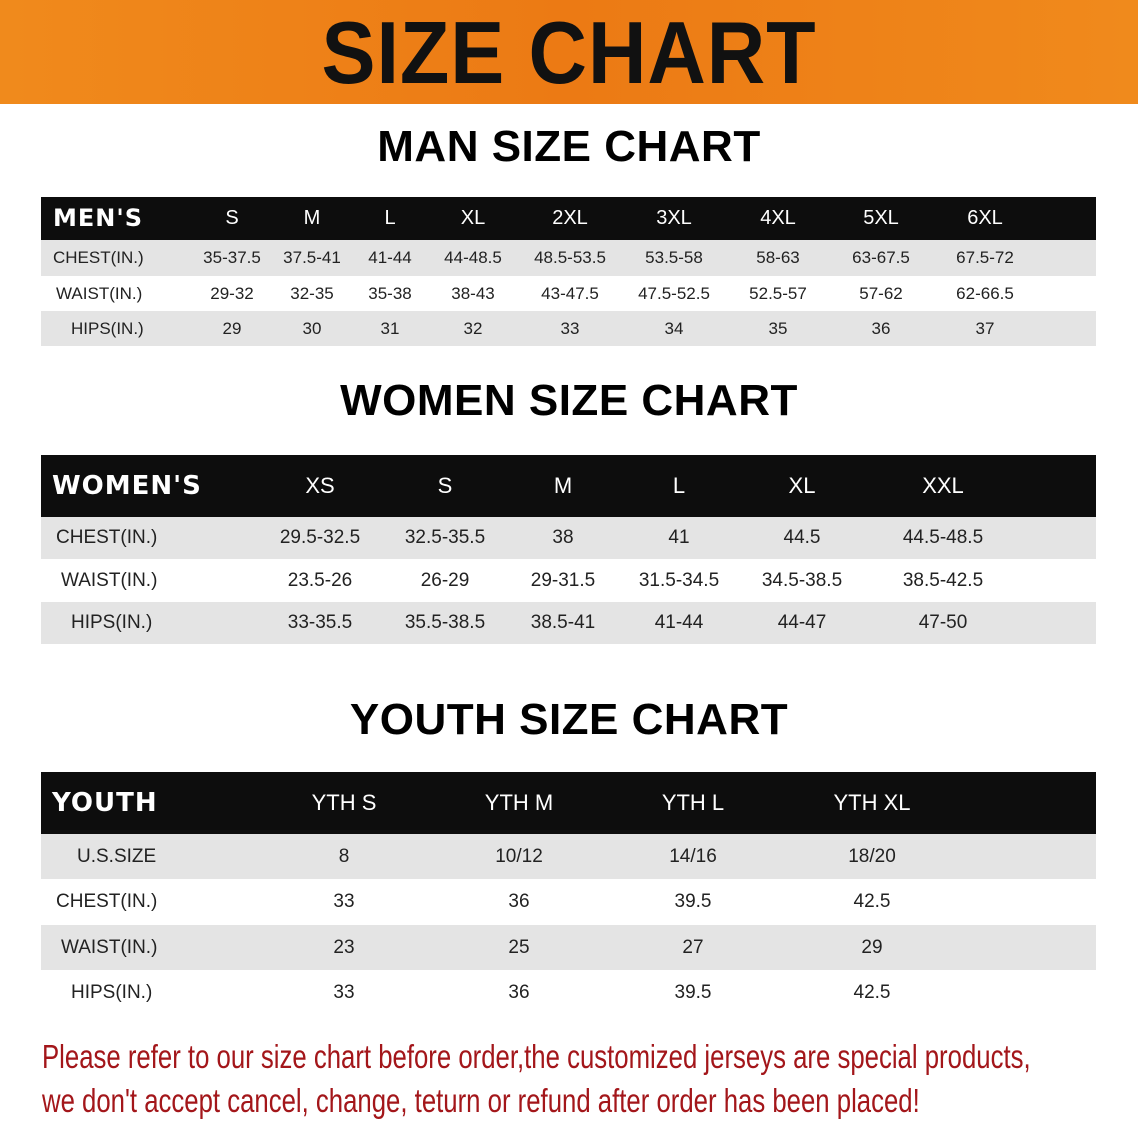  Describe the element at coordinates (570, 257) in the screenshot. I see `measurement-value: 48.5-53.5` at that location.